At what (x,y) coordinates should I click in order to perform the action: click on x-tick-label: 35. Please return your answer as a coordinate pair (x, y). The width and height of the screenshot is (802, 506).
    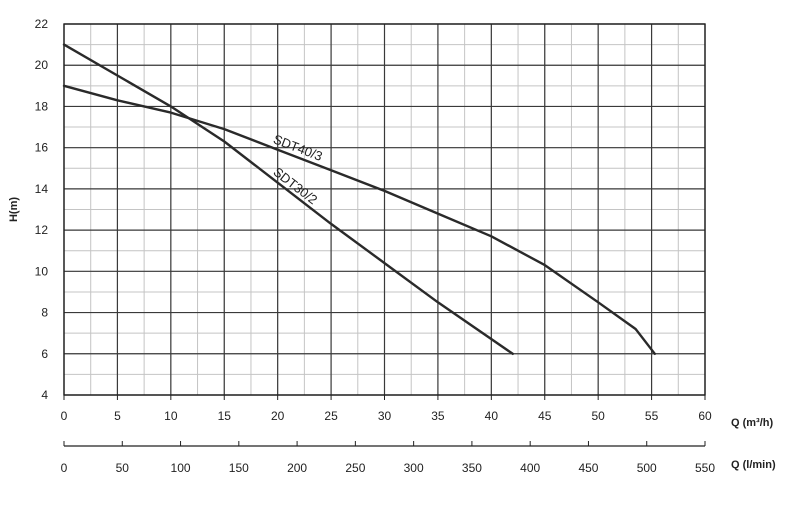
    Looking at the image, I should click on (438, 416).